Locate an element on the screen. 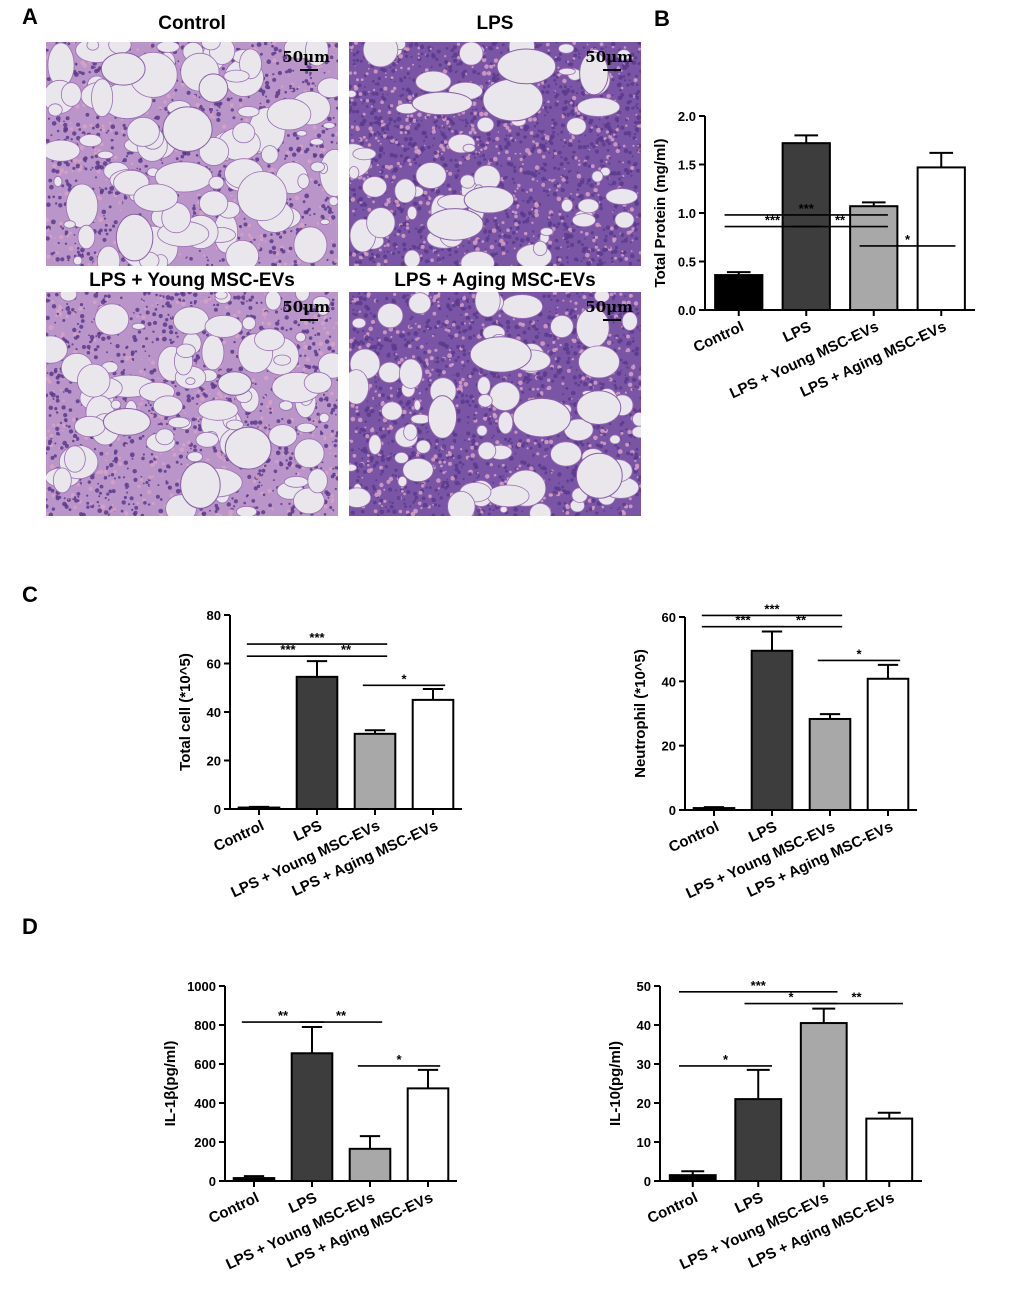 This screenshot has width=1020, height=1295. y-tick-label: 200 is located at coordinates (205, 1142).